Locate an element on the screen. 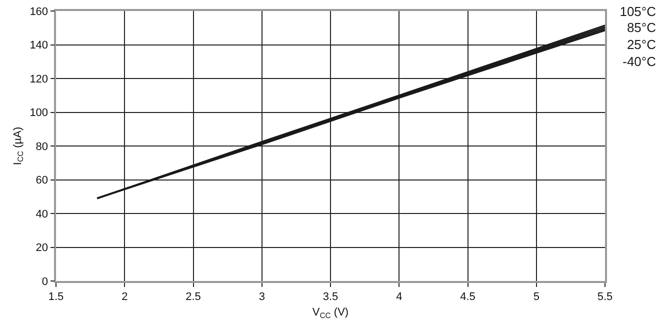  y-tick-label: 120 is located at coordinates (39, 79).